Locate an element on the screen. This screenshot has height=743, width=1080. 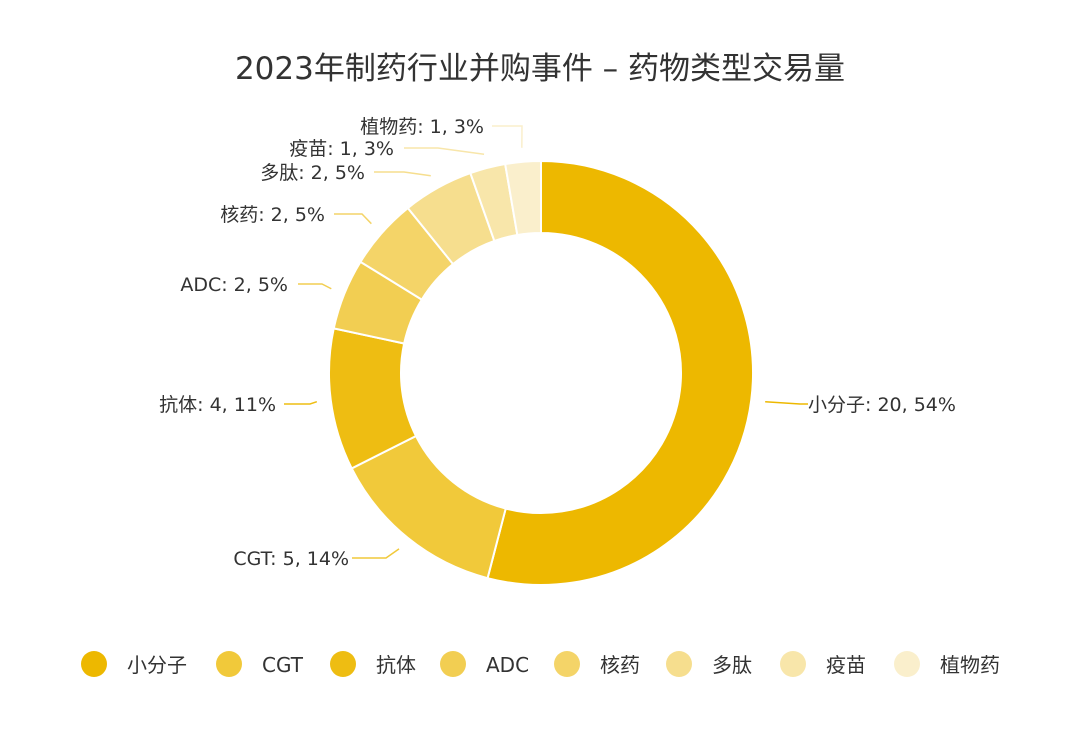
legend-item-疫苗: 疫苗 is located at coordinates (823, 664).